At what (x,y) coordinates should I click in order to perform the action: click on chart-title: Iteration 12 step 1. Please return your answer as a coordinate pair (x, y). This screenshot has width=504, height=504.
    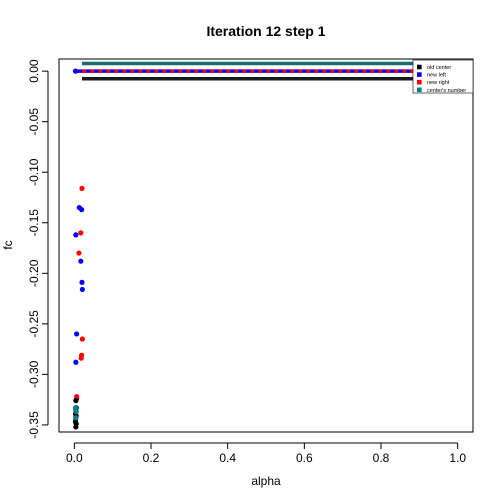
    Looking at the image, I should click on (265, 31).